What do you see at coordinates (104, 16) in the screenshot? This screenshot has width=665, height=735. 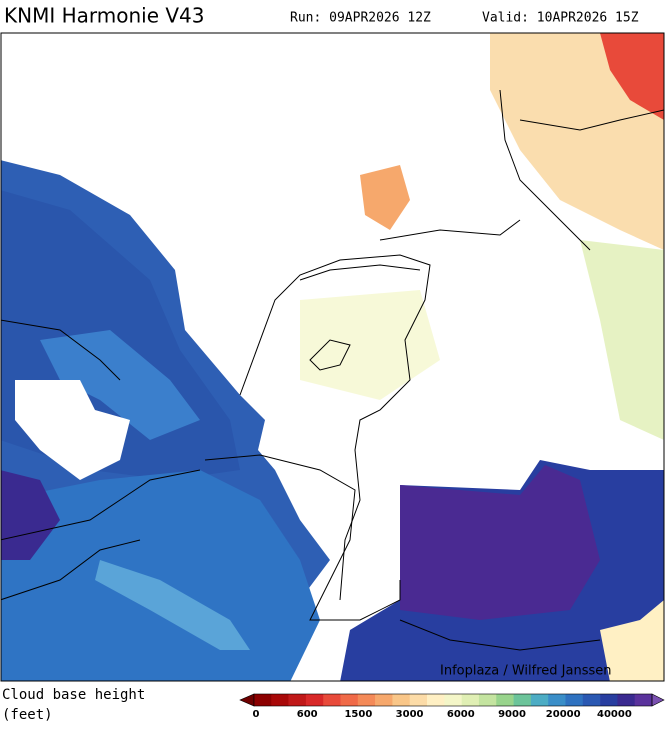 I see `title: KNMI Harmonie V43` at bounding box center [104, 16].